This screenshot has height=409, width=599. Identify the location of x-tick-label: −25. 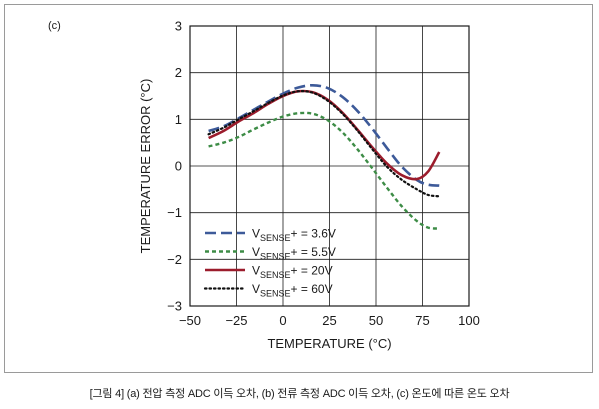
(236, 320).